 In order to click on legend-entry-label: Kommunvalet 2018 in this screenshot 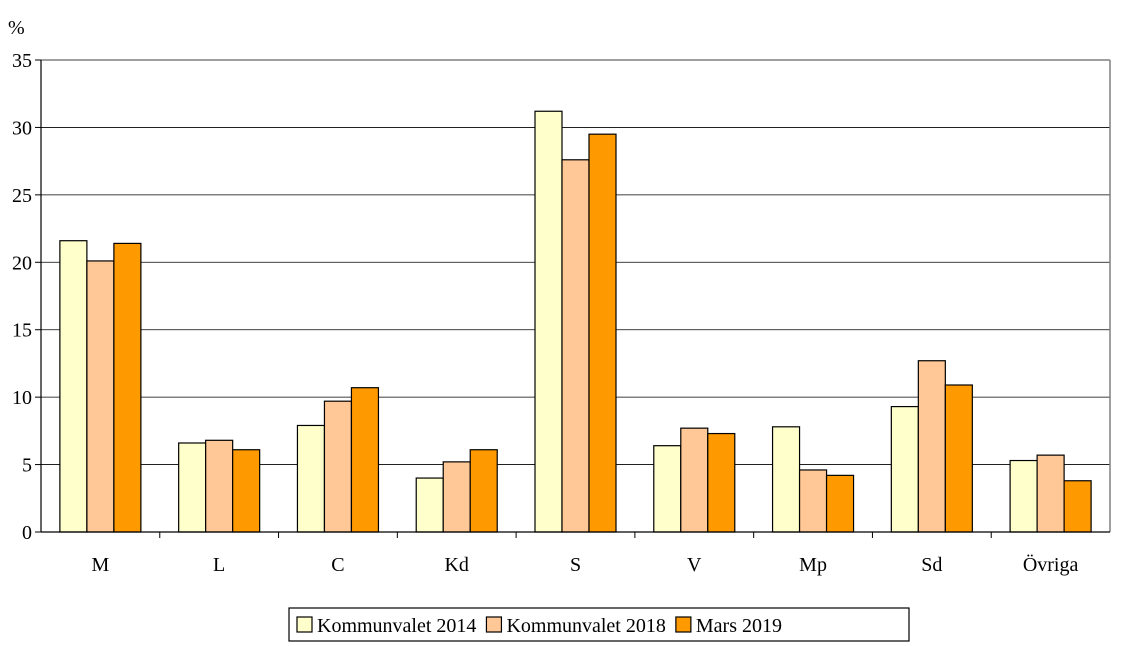, I will do `click(585, 626)`.